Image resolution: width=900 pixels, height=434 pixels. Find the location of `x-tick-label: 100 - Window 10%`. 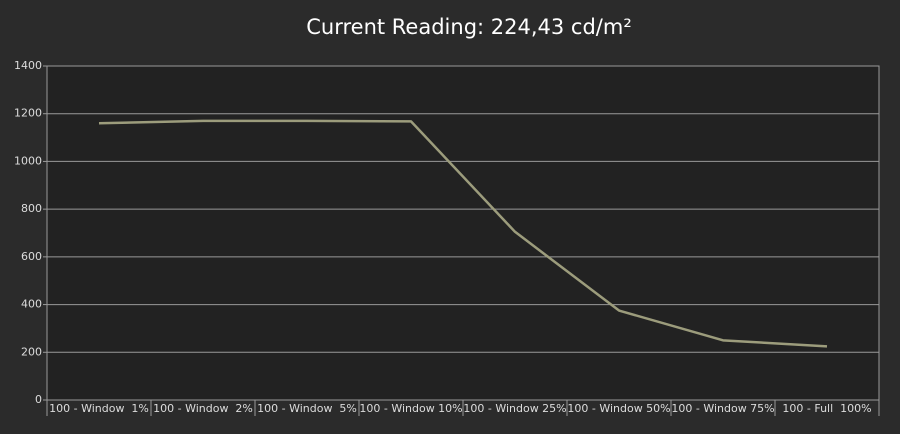

x-tick-label: 100 - Window 10% is located at coordinates (410, 408).